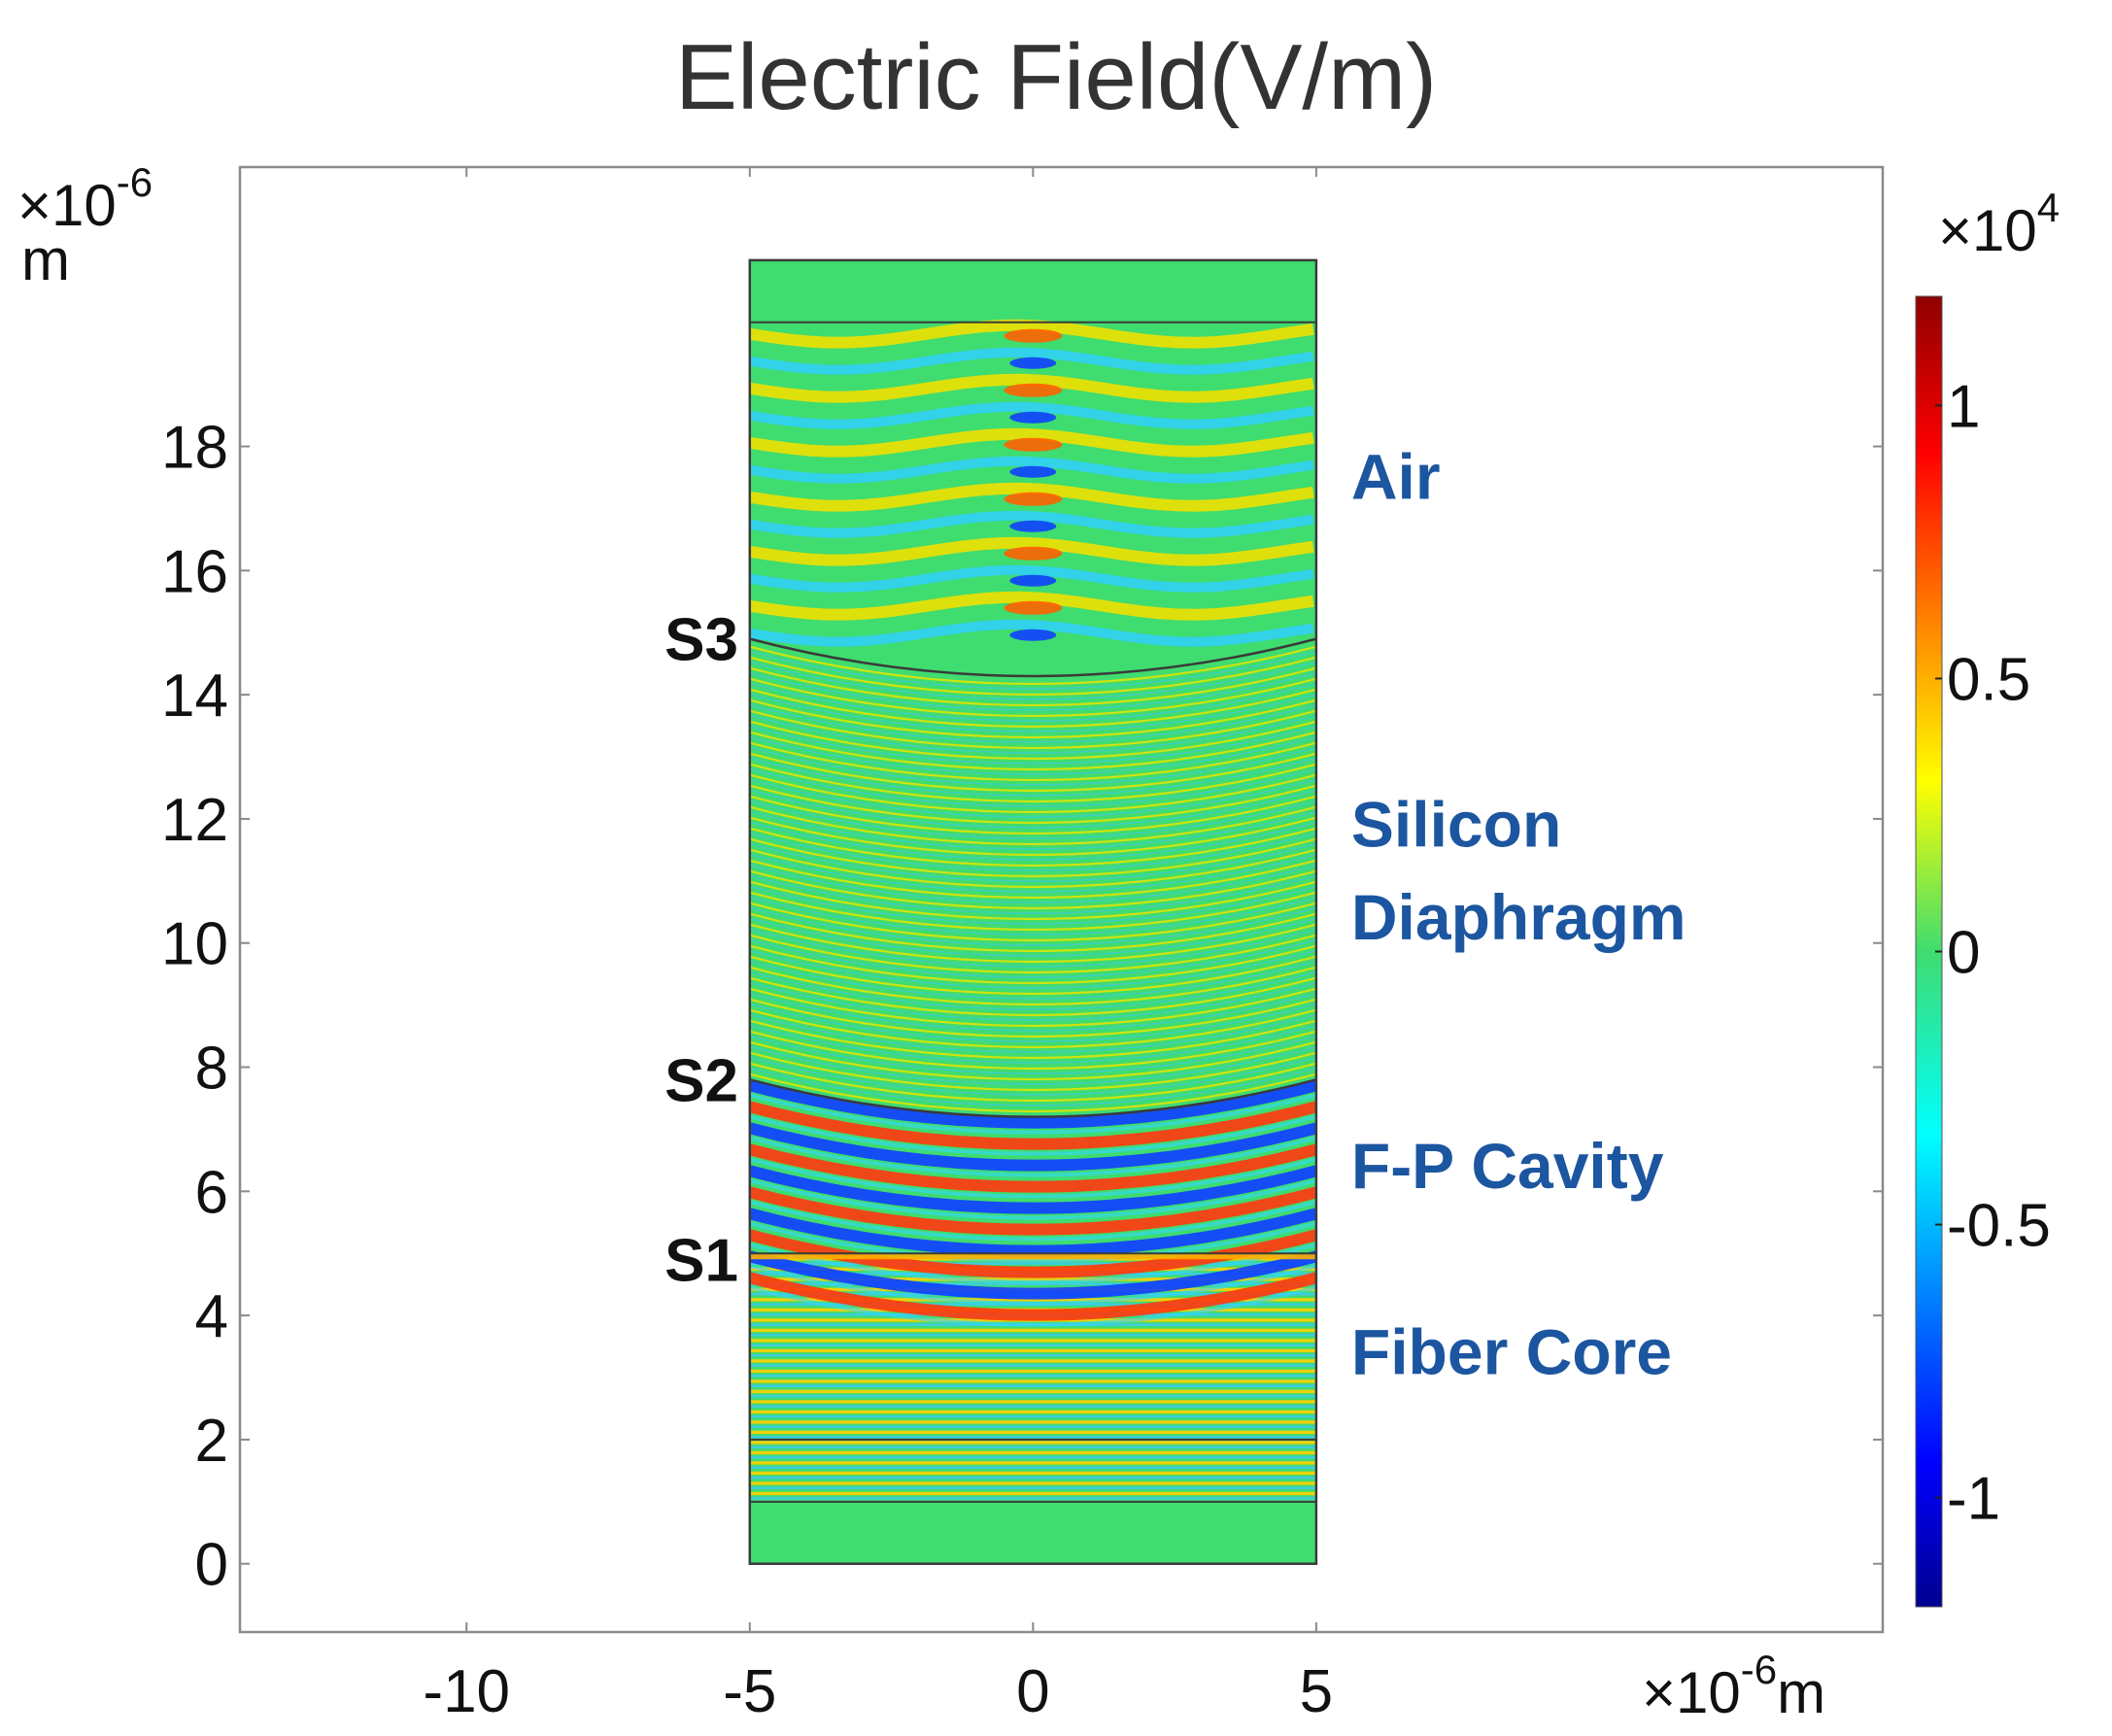 This screenshot has width=2112, height=1736. I want to click on region-label: F-P Cavity, so click(1507, 1166).